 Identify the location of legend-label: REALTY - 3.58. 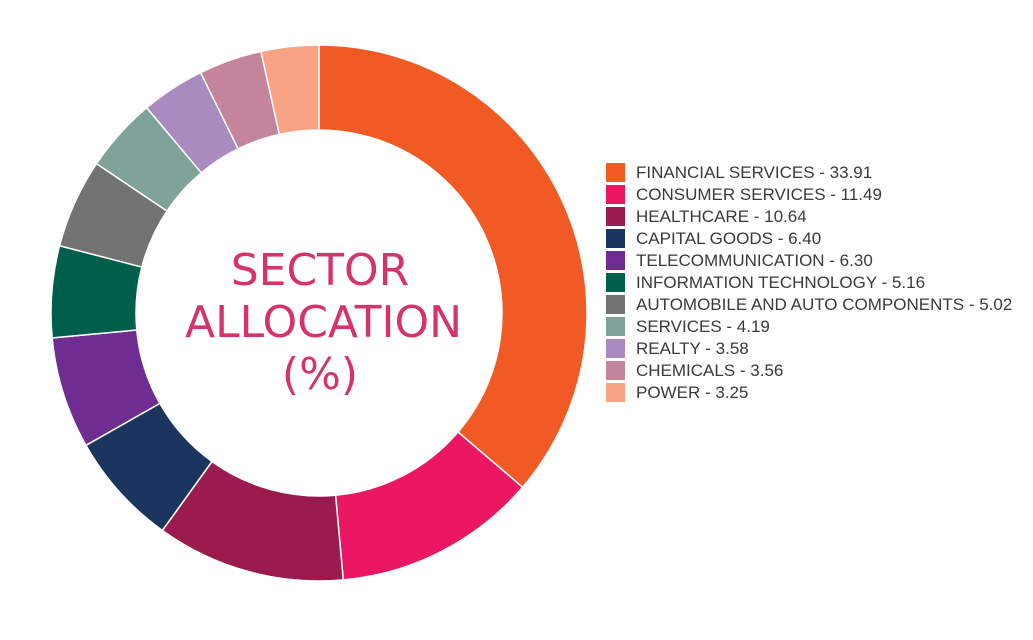
(692, 348).